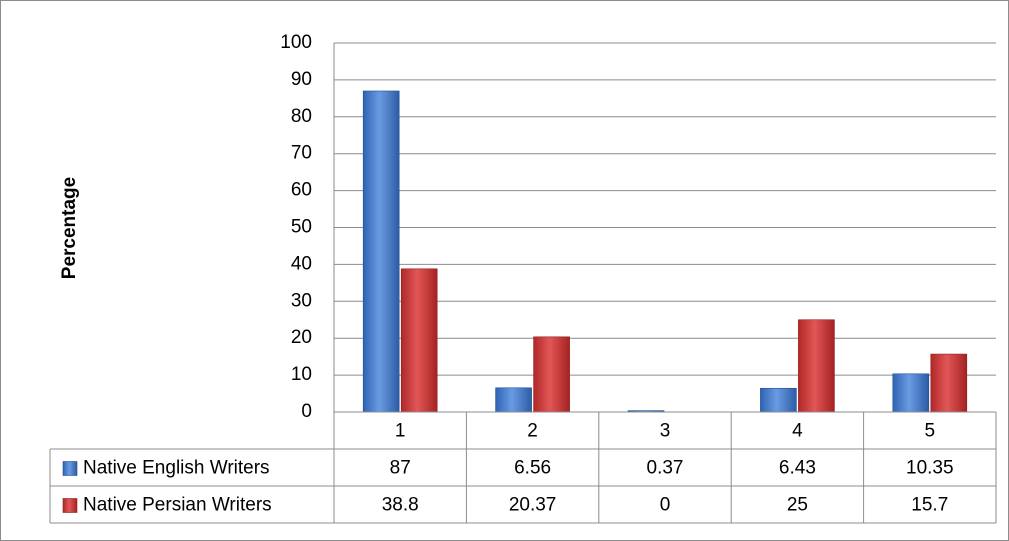 The image size is (1009, 541). Describe the element at coordinates (301, 227) in the screenshot. I see `y-tick-label: 50` at that location.